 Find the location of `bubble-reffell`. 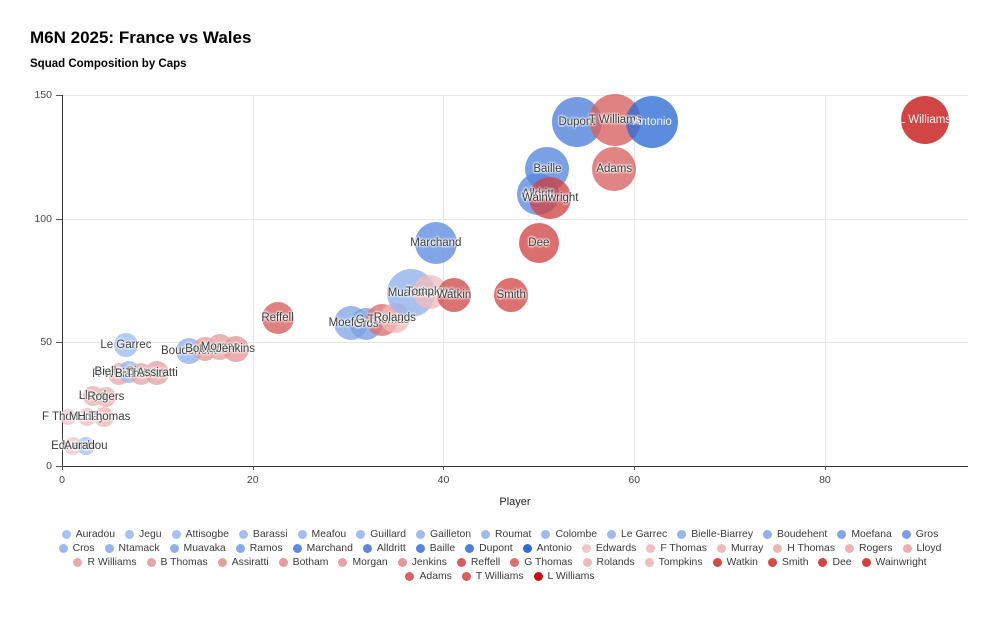

bubble-reffell is located at coordinates (277, 317).